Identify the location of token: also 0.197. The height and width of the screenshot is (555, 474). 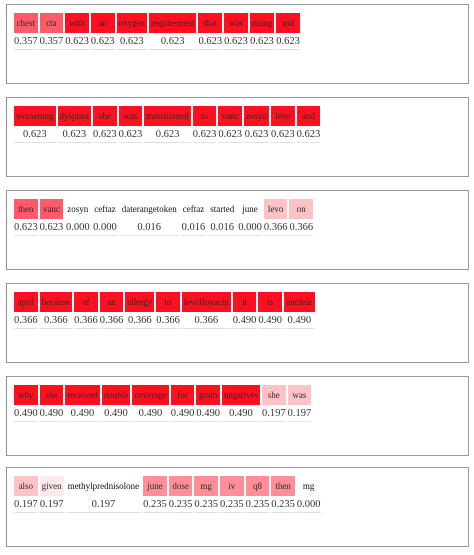
(26, 494).